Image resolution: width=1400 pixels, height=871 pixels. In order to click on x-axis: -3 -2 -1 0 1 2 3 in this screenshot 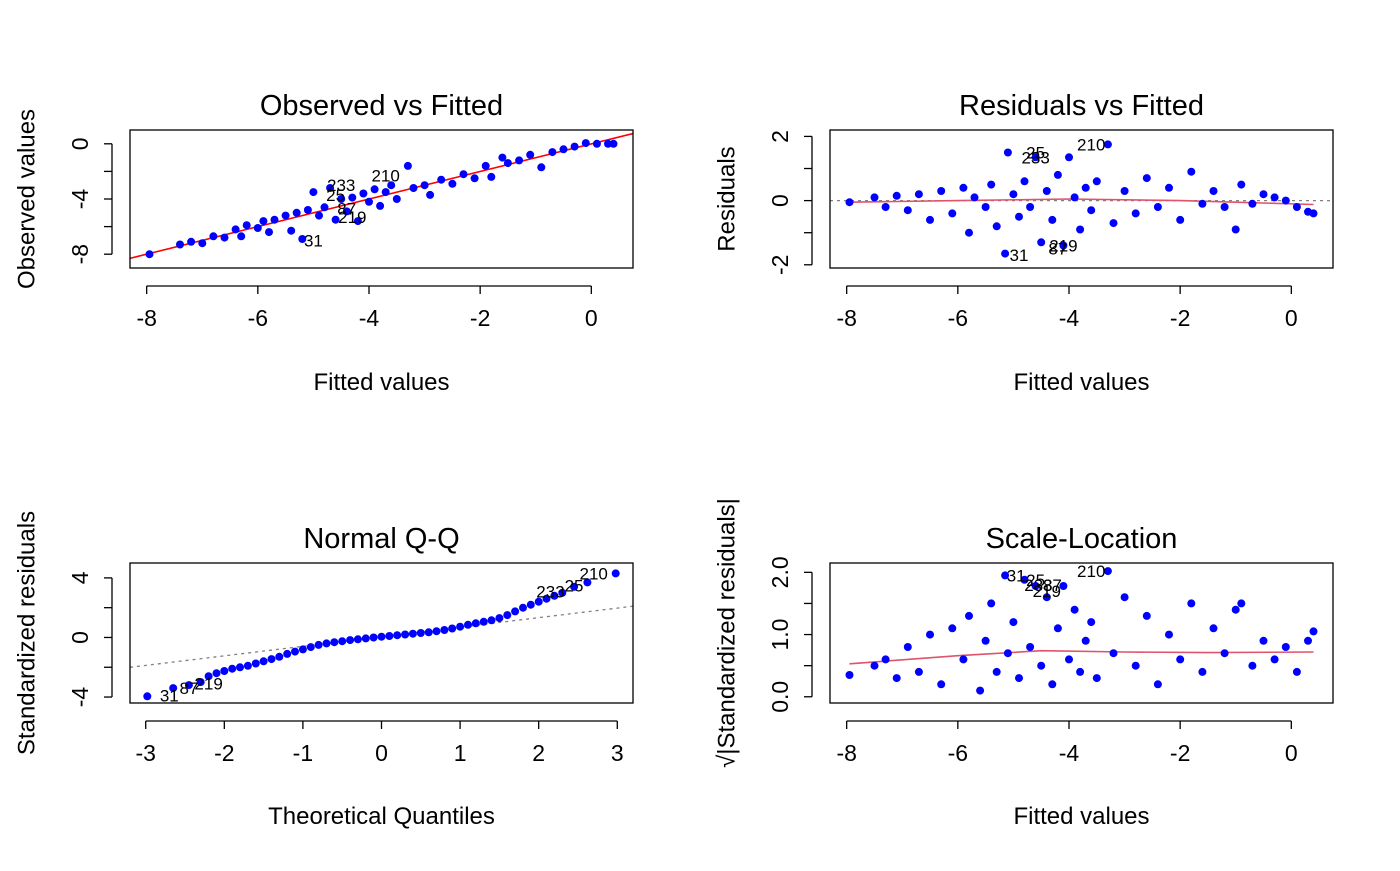, I will do `click(379, 743)`.